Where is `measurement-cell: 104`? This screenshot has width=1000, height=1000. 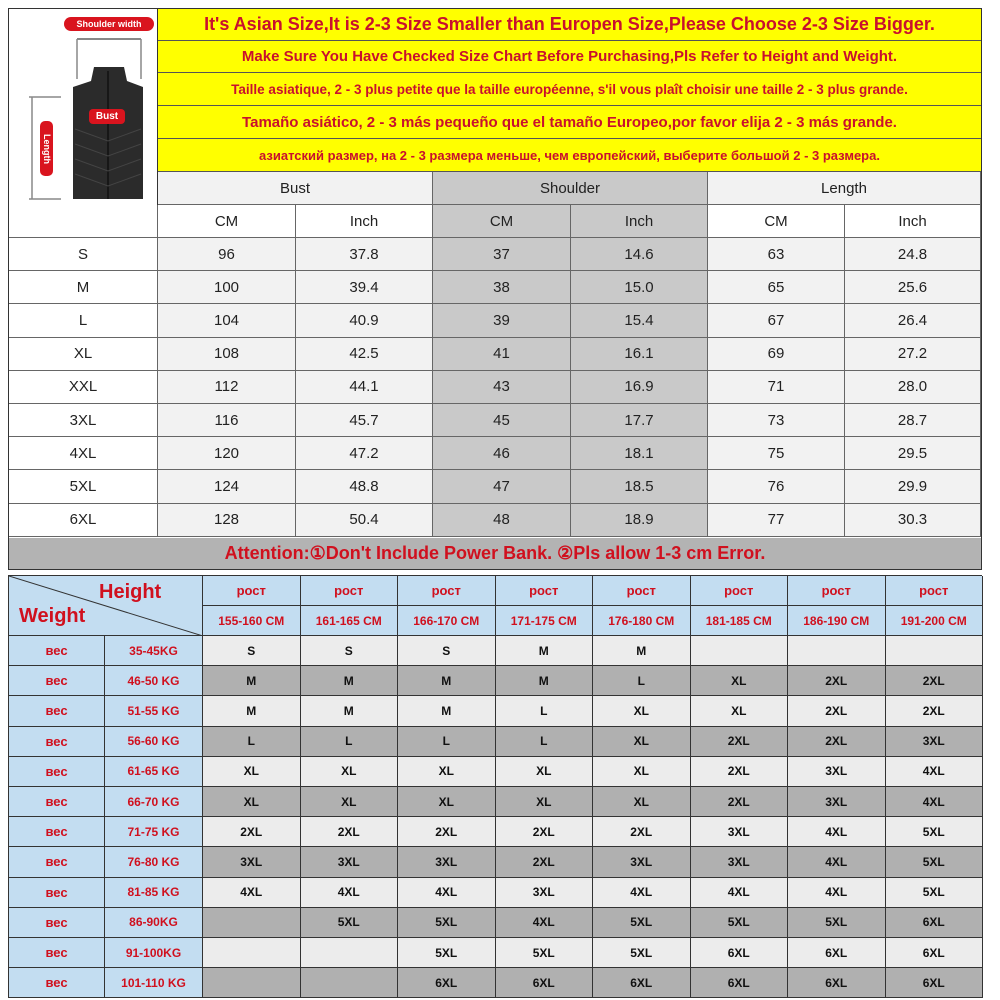 measurement-cell: 104 is located at coordinates (227, 321).